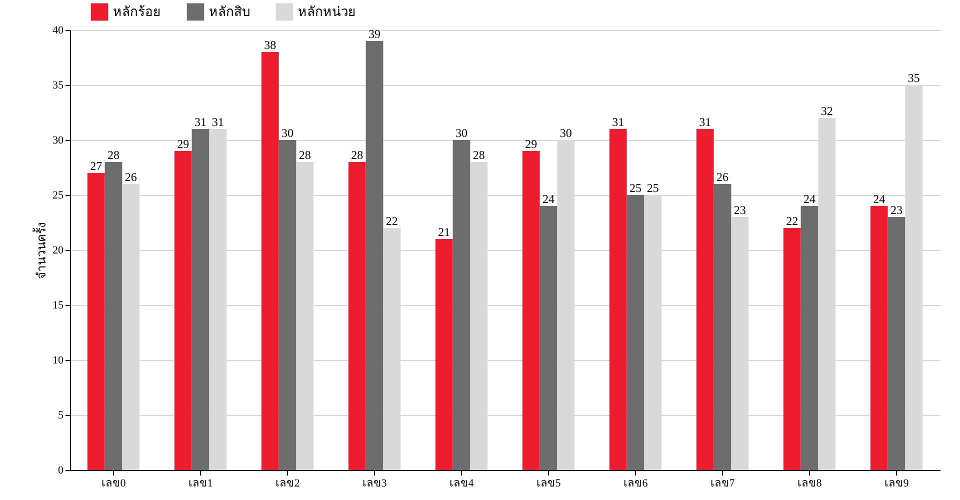  Describe the element at coordinates (549, 484) in the screenshot. I see `x-tick-label: เลข5` at that location.